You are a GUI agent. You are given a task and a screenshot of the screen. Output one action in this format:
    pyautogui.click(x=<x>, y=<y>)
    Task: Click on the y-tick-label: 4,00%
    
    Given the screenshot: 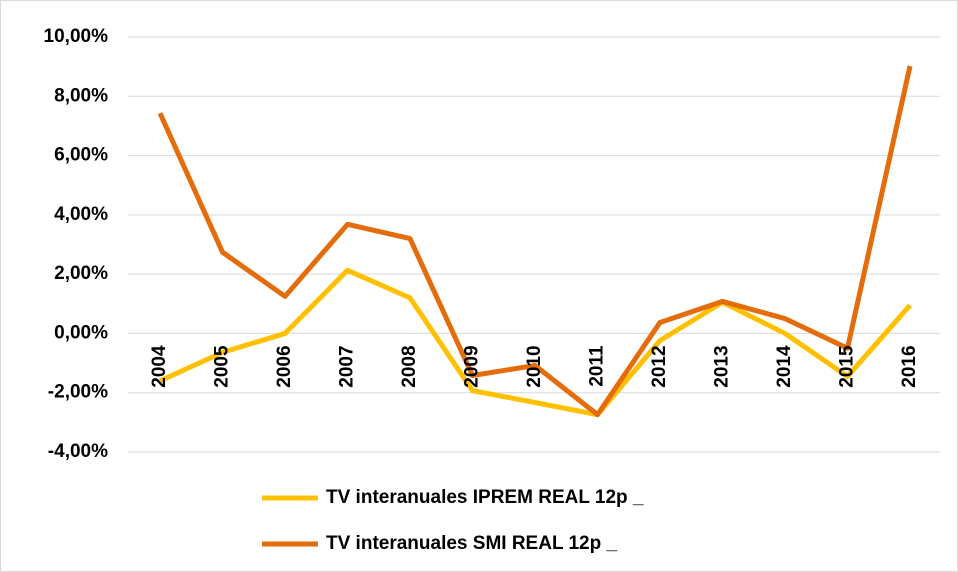 What is the action you would take?
    pyautogui.click(x=81, y=214)
    